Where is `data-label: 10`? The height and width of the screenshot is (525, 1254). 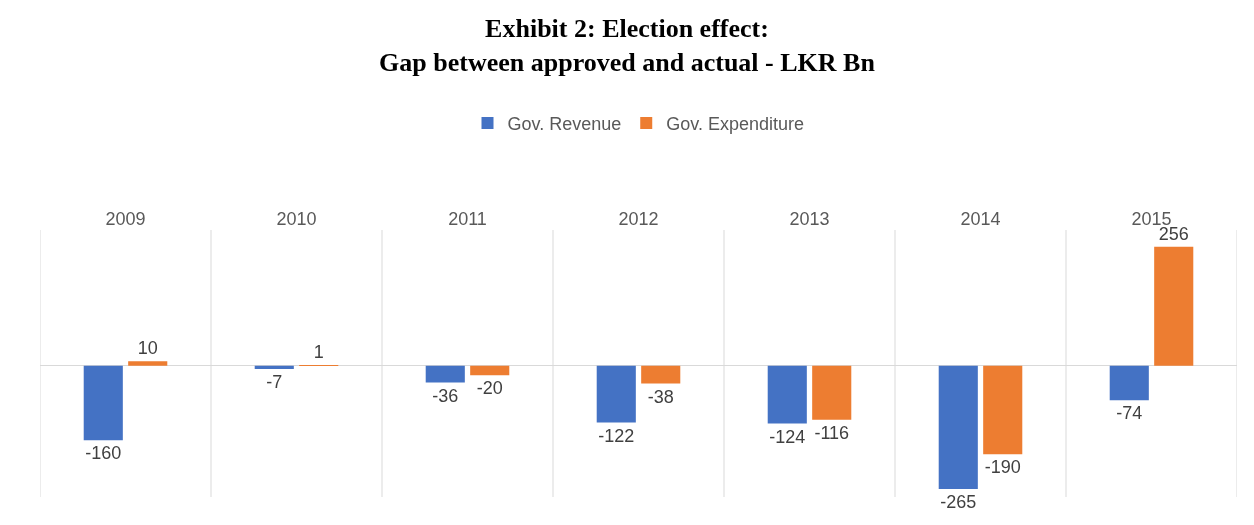 data-label: 10 is located at coordinates (147, 348).